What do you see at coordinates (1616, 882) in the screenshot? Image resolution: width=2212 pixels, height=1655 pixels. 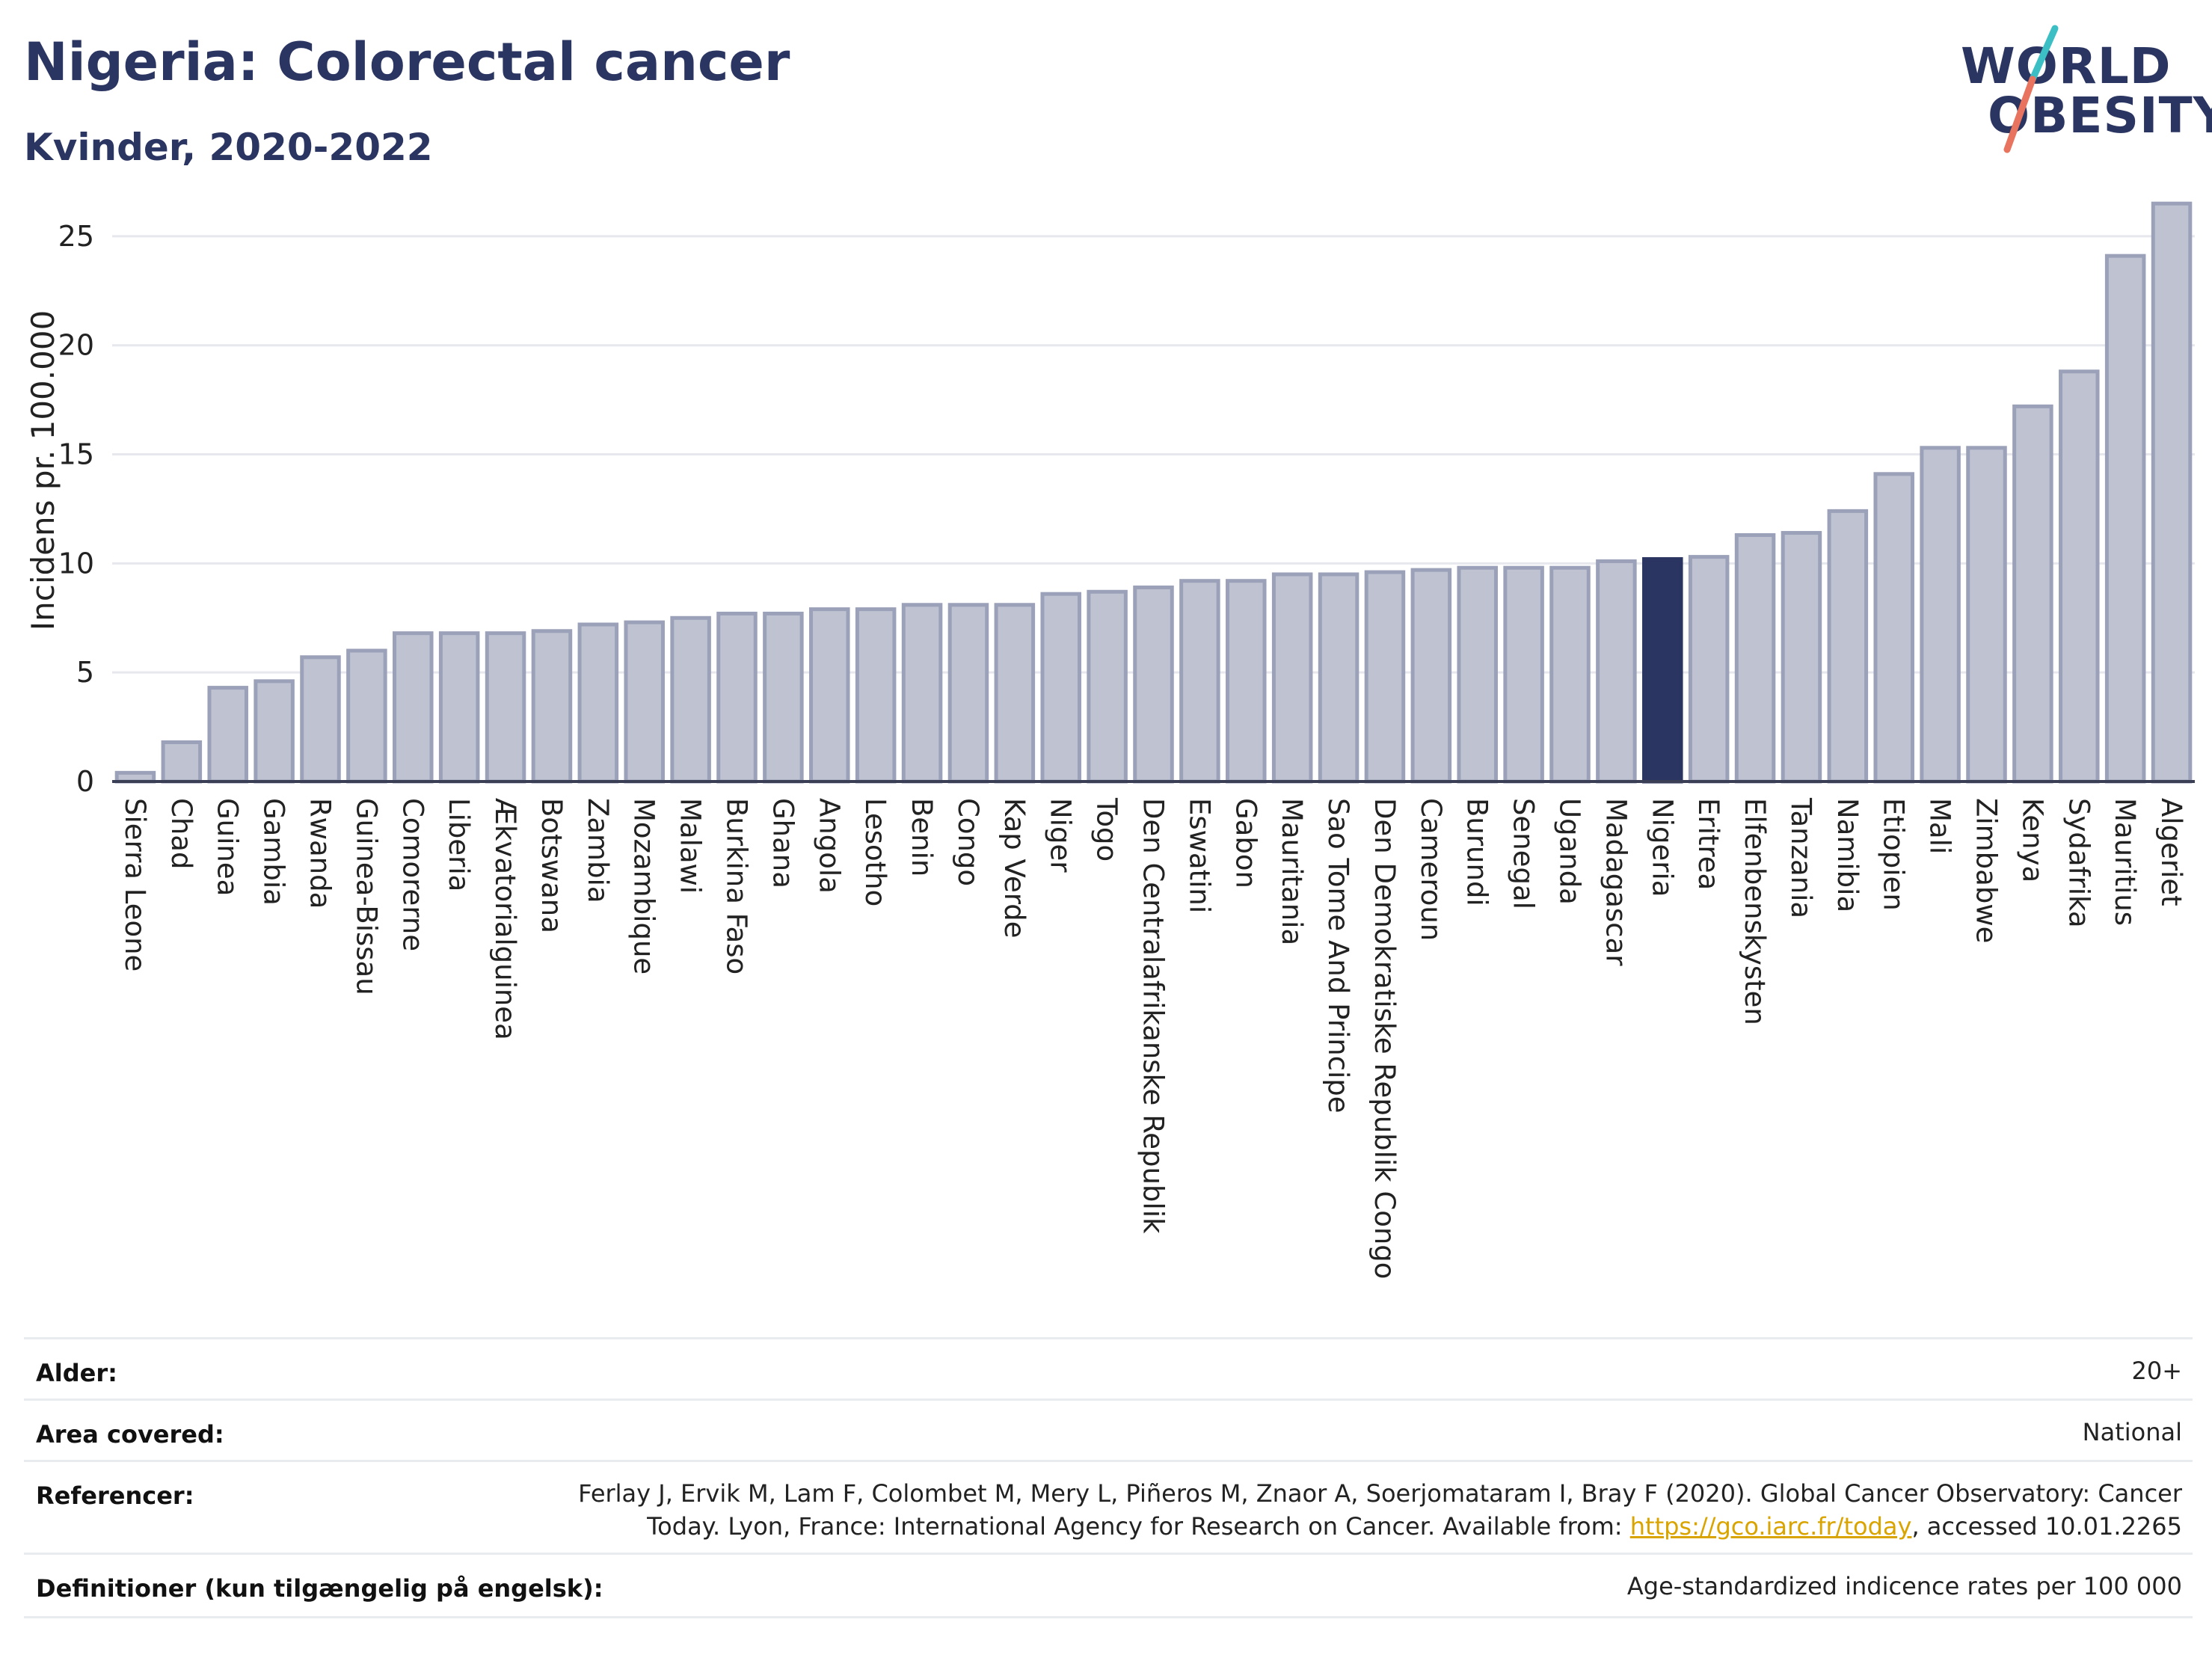 I see `x-tick-label: Madagascar` at bounding box center [1616, 882].